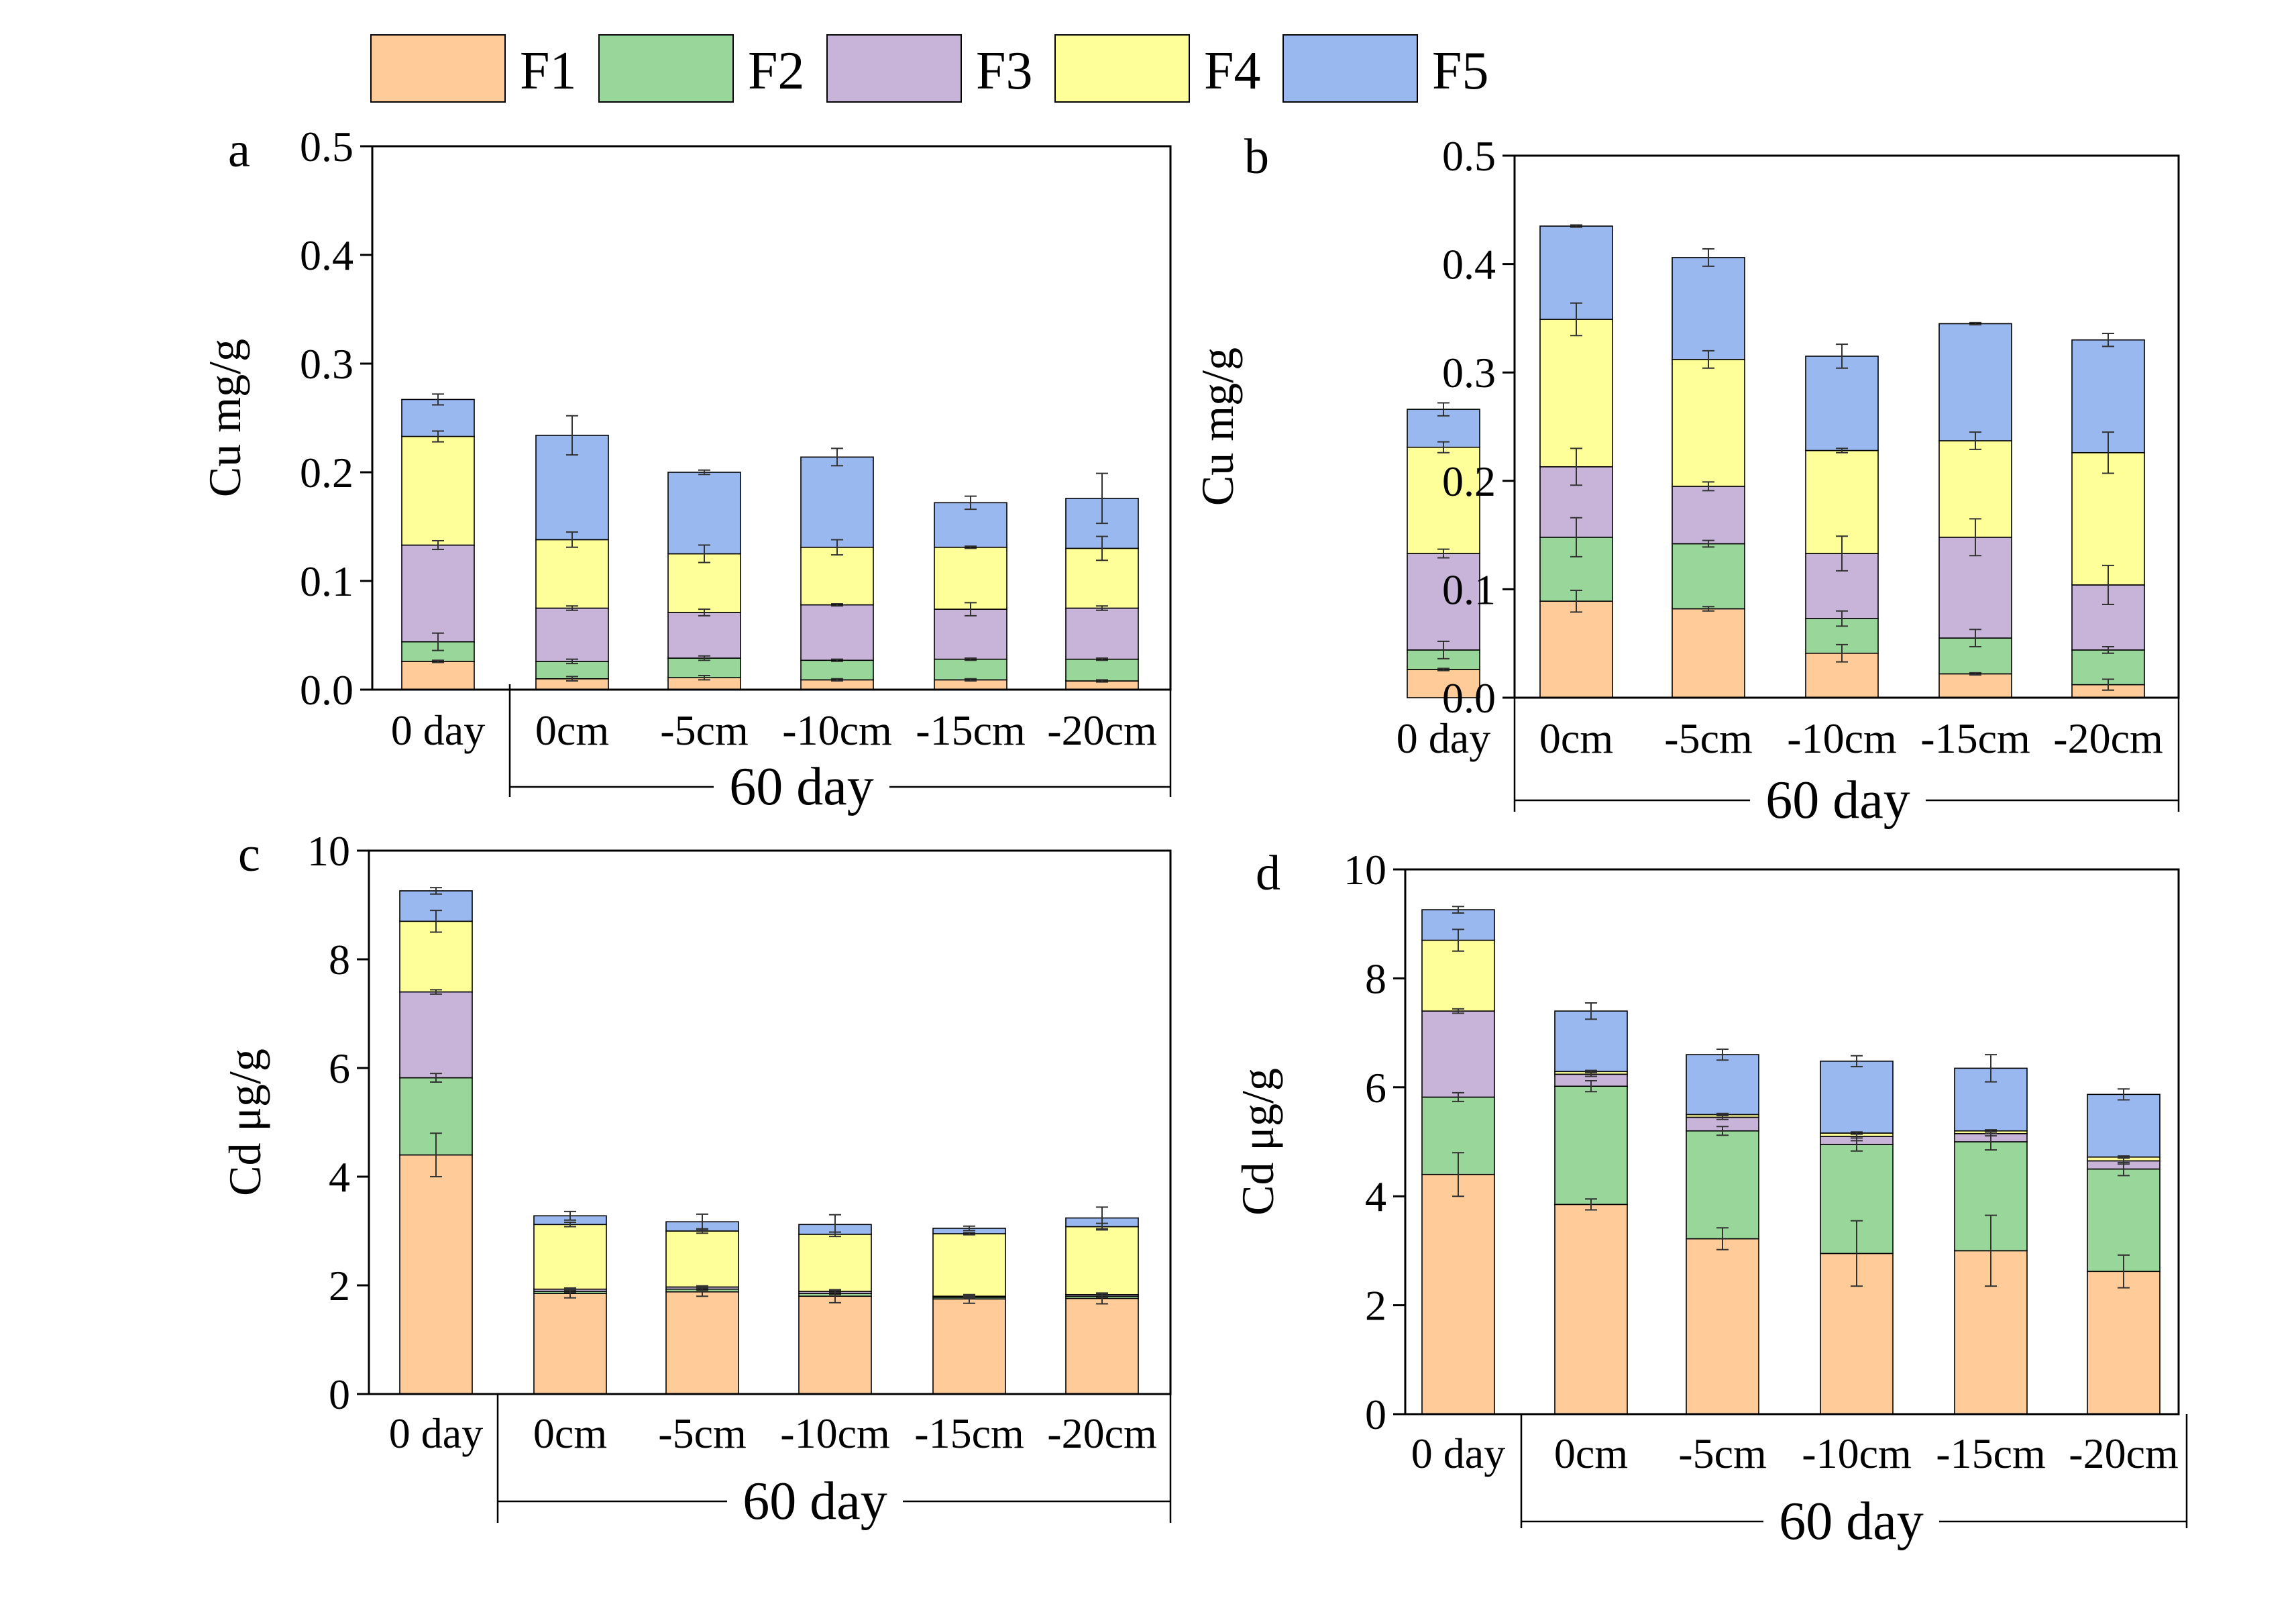  What do you see at coordinates (1842, 403) in the screenshot?
I see `bar-f5-10cm` at bounding box center [1842, 403].